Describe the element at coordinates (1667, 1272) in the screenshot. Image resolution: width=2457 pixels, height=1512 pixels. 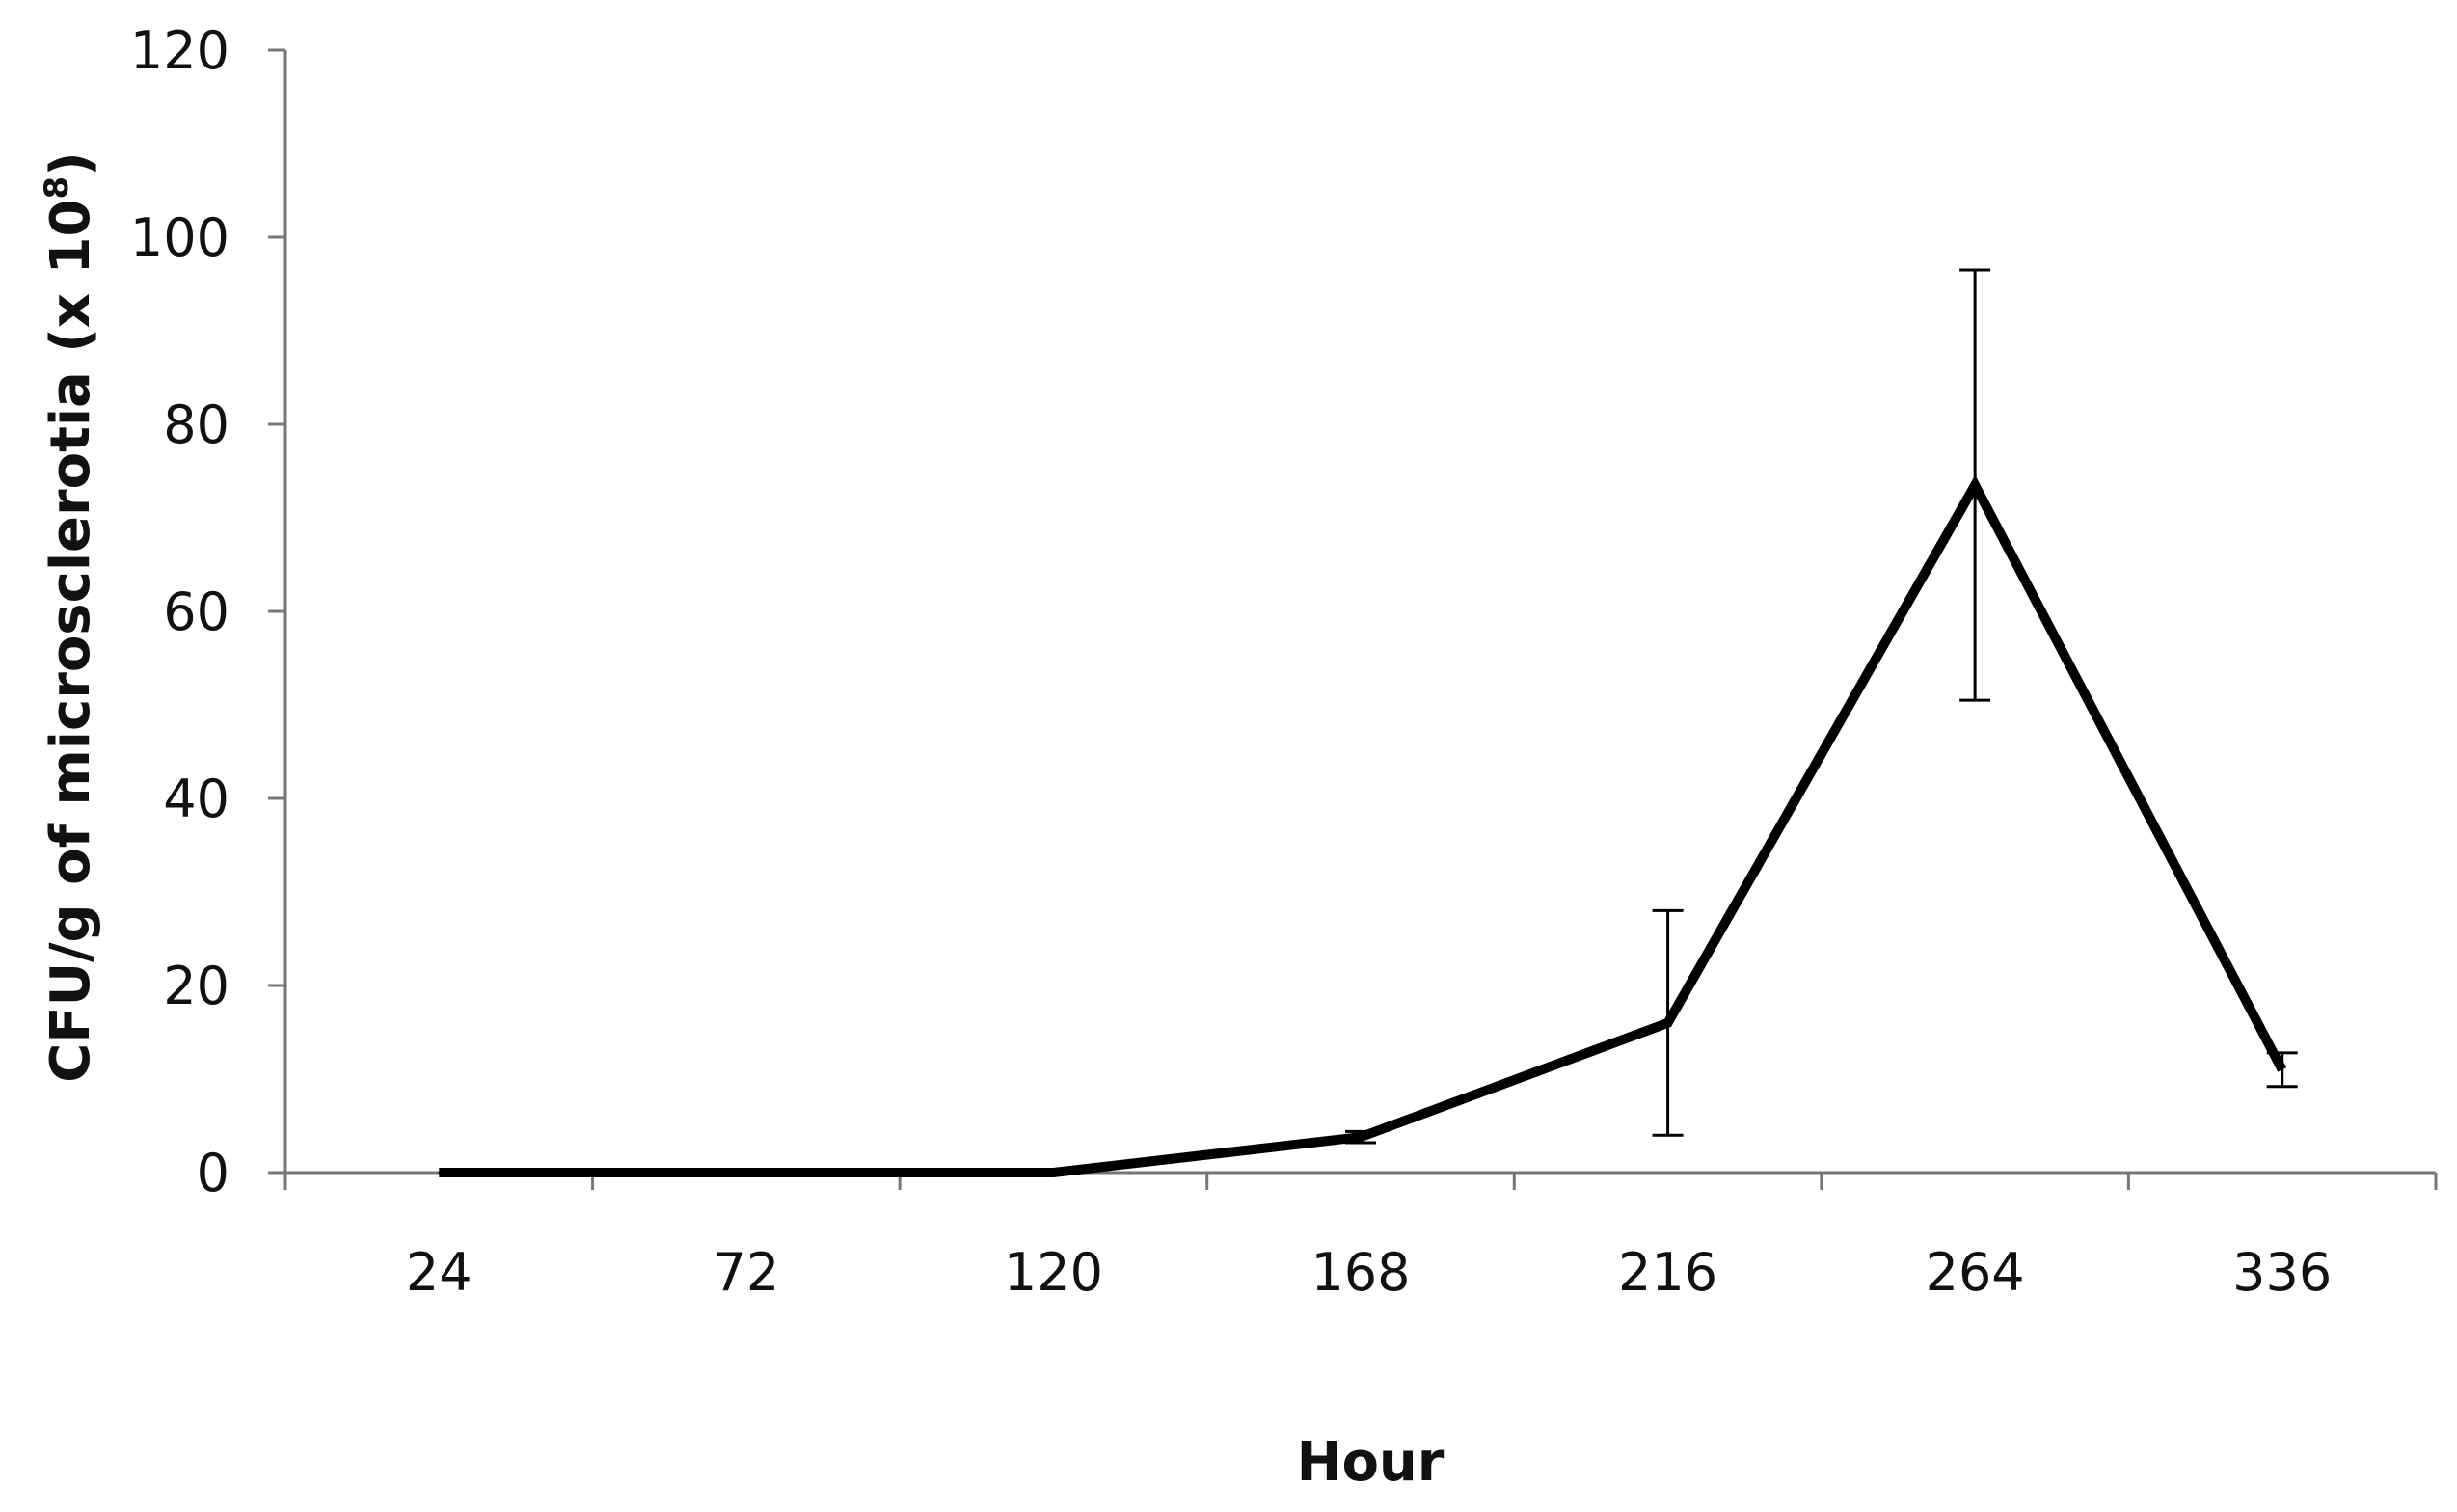
I see `x-tick-label: 216` at that location.